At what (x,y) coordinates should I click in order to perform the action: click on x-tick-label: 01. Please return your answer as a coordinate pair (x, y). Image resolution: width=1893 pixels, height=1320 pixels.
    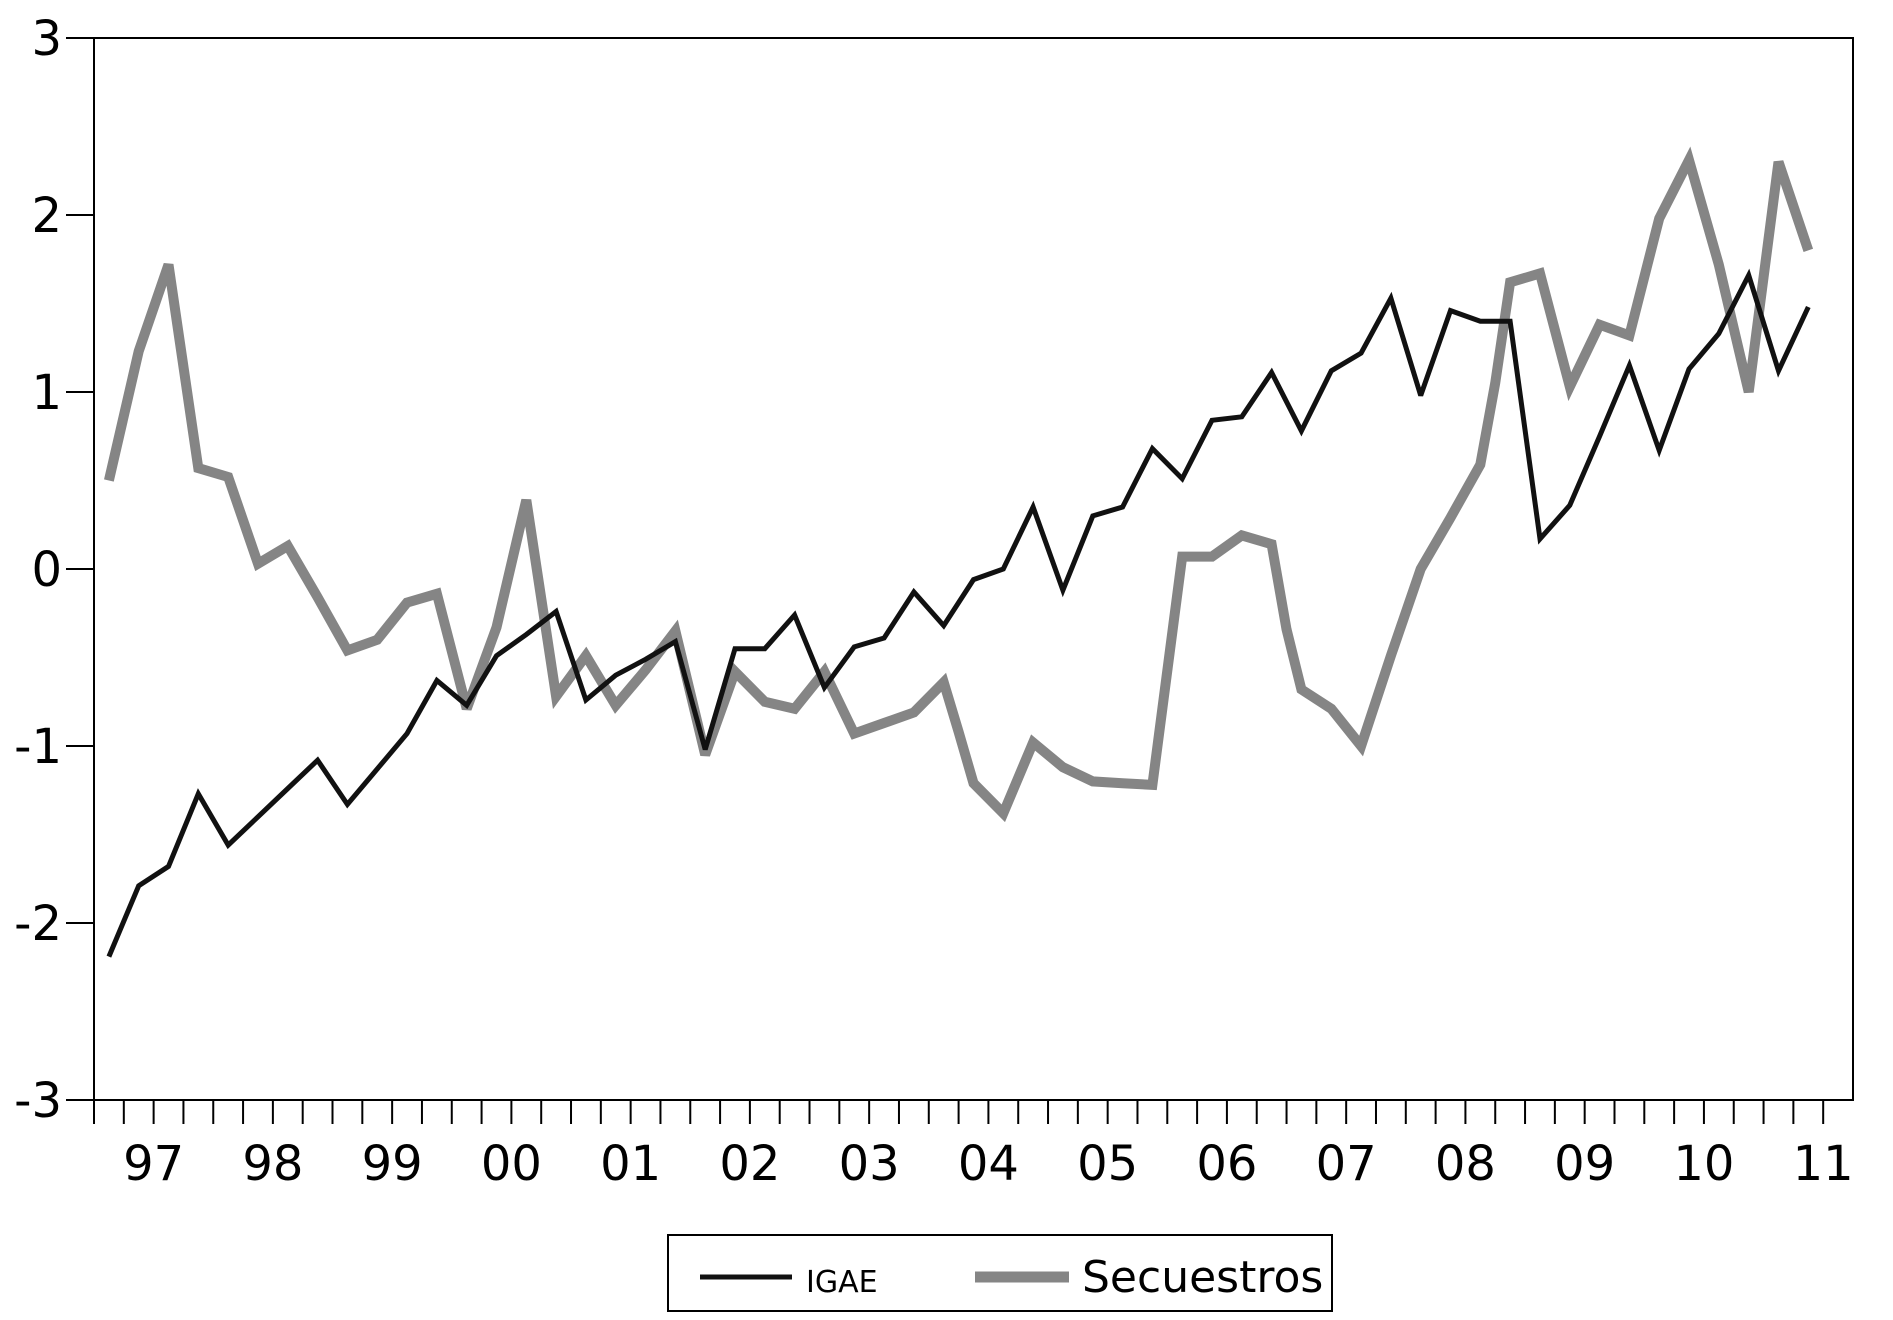
    Looking at the image, I should click on (630, 1164).